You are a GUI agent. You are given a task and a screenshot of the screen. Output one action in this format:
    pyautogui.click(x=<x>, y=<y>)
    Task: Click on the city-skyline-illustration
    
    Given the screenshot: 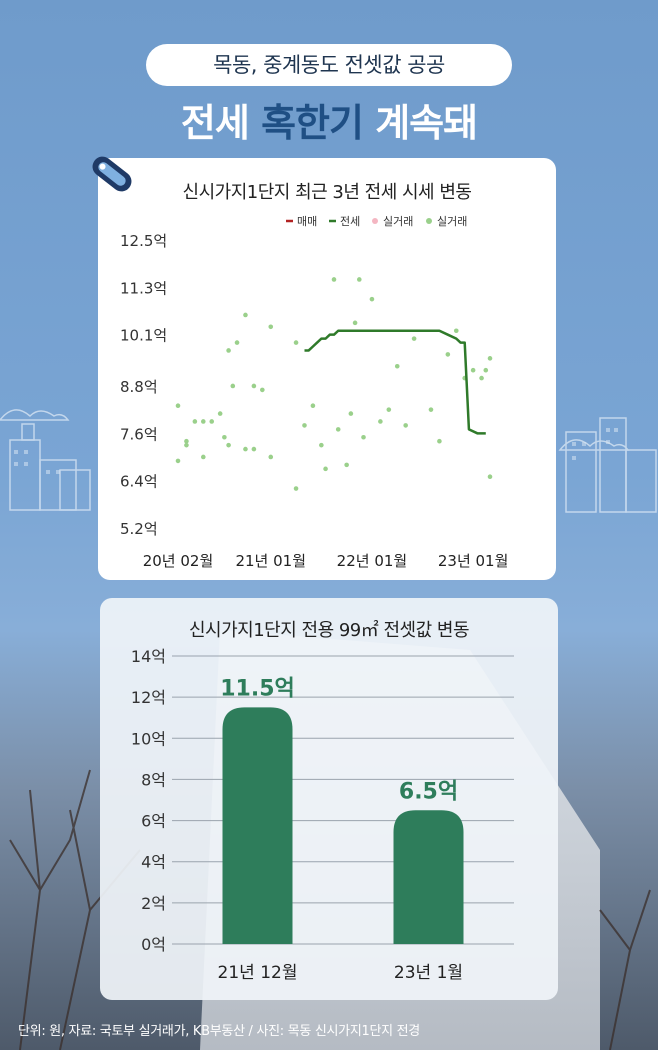 What is the action you would take?
    pyautogui.click(x=328, y=461)
    